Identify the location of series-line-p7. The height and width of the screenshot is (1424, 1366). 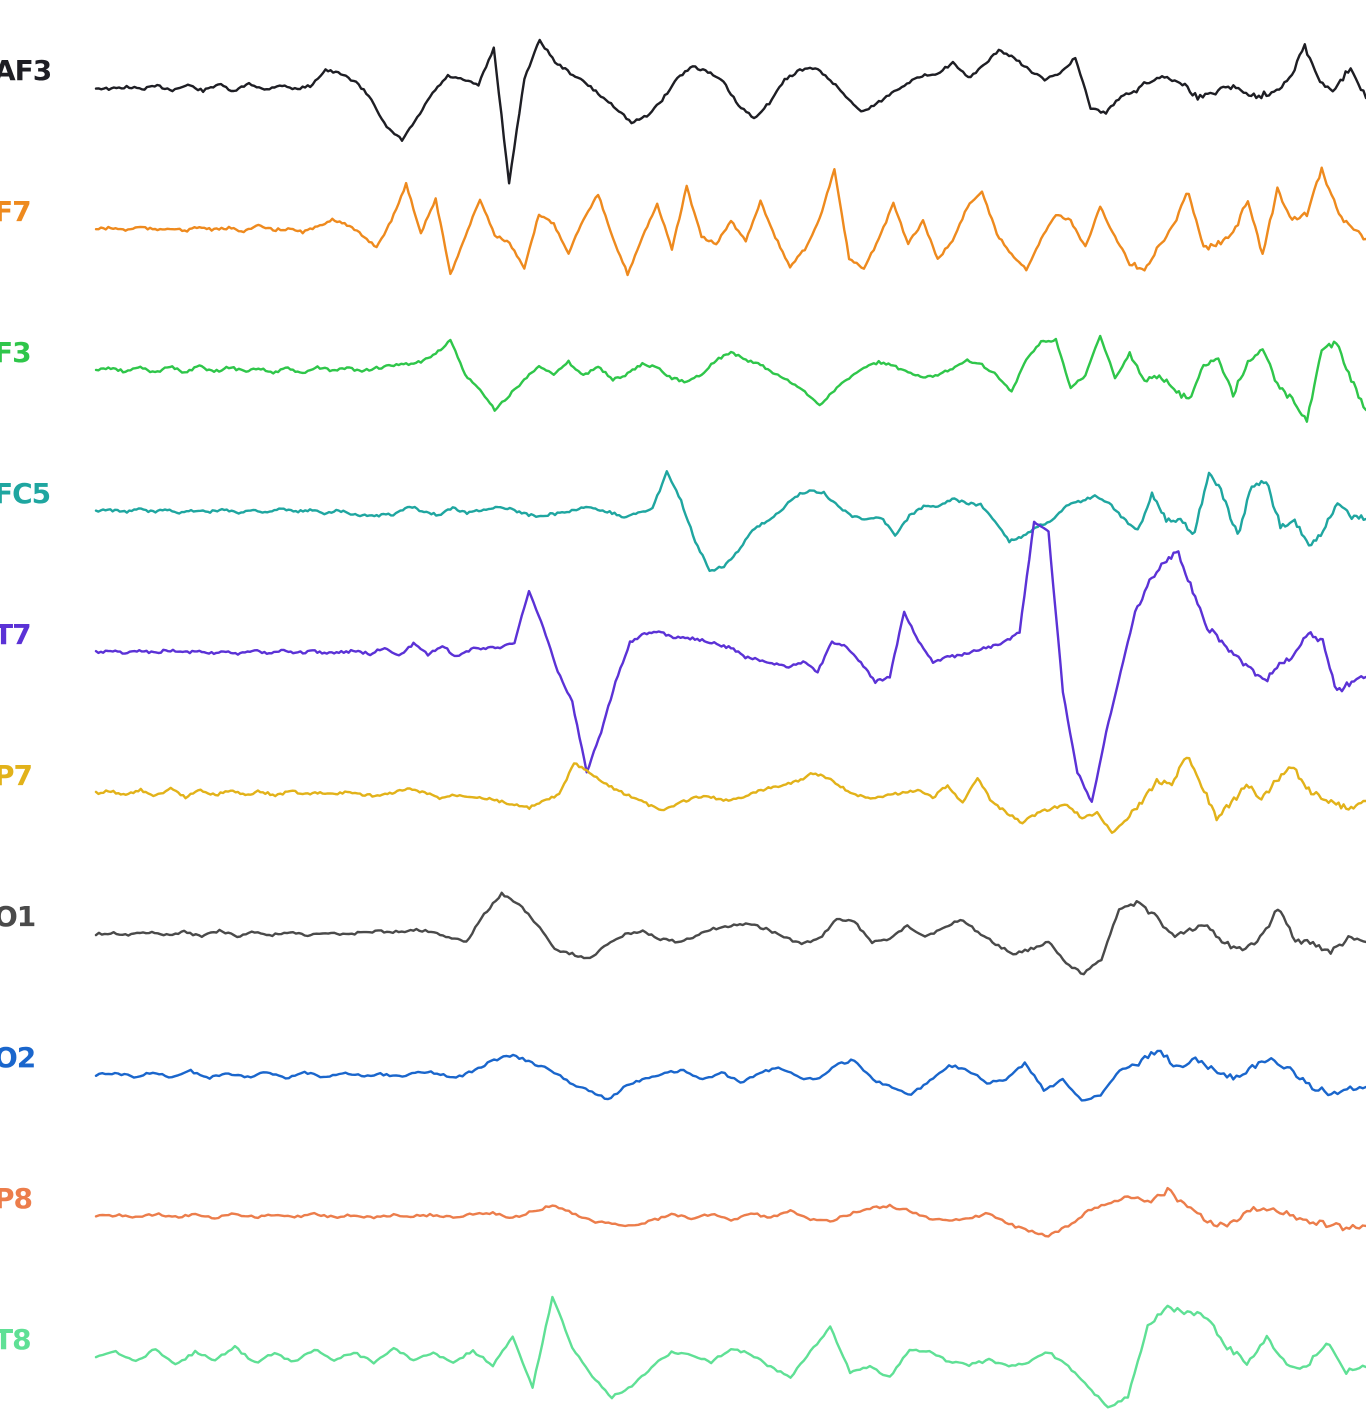
(730, 795).